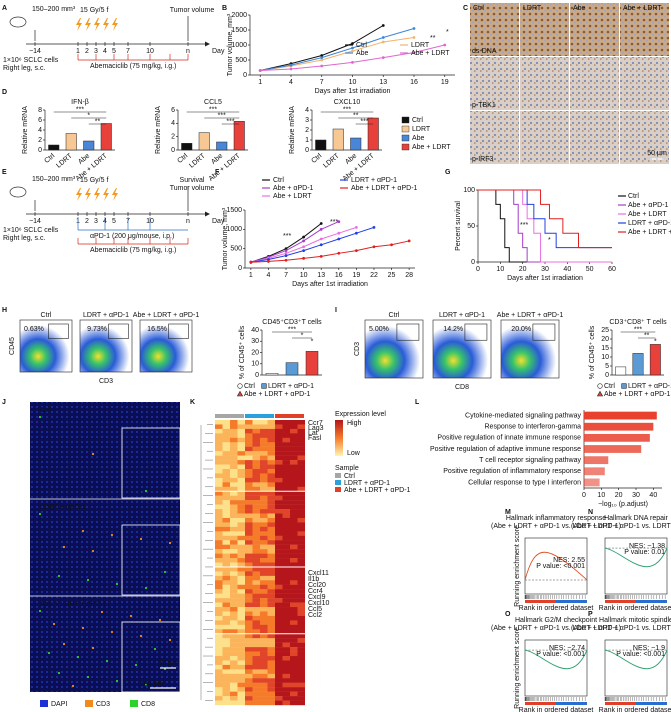 This screenshot has width=671, height=712. What do you see at coordinates (315, 423) in the screenshot?
I see `label: Ccr7` at bounding box center [315, 423].